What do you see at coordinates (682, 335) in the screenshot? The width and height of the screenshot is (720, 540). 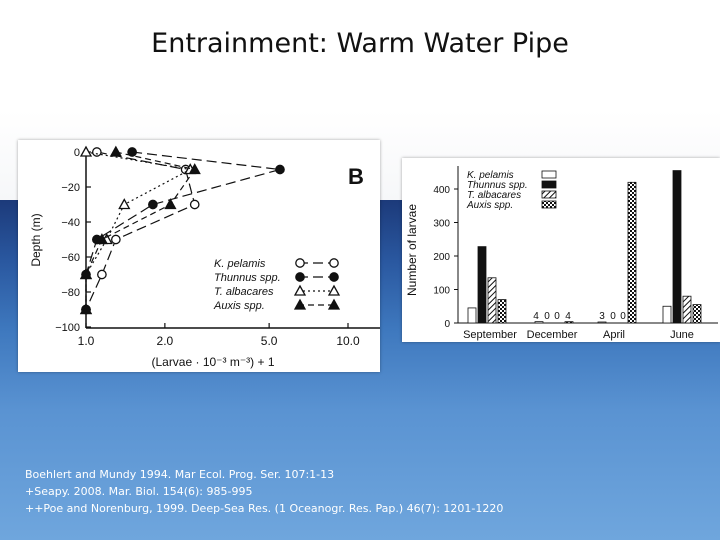 I see `x-category-label: June` at bounding box center [682, 335].